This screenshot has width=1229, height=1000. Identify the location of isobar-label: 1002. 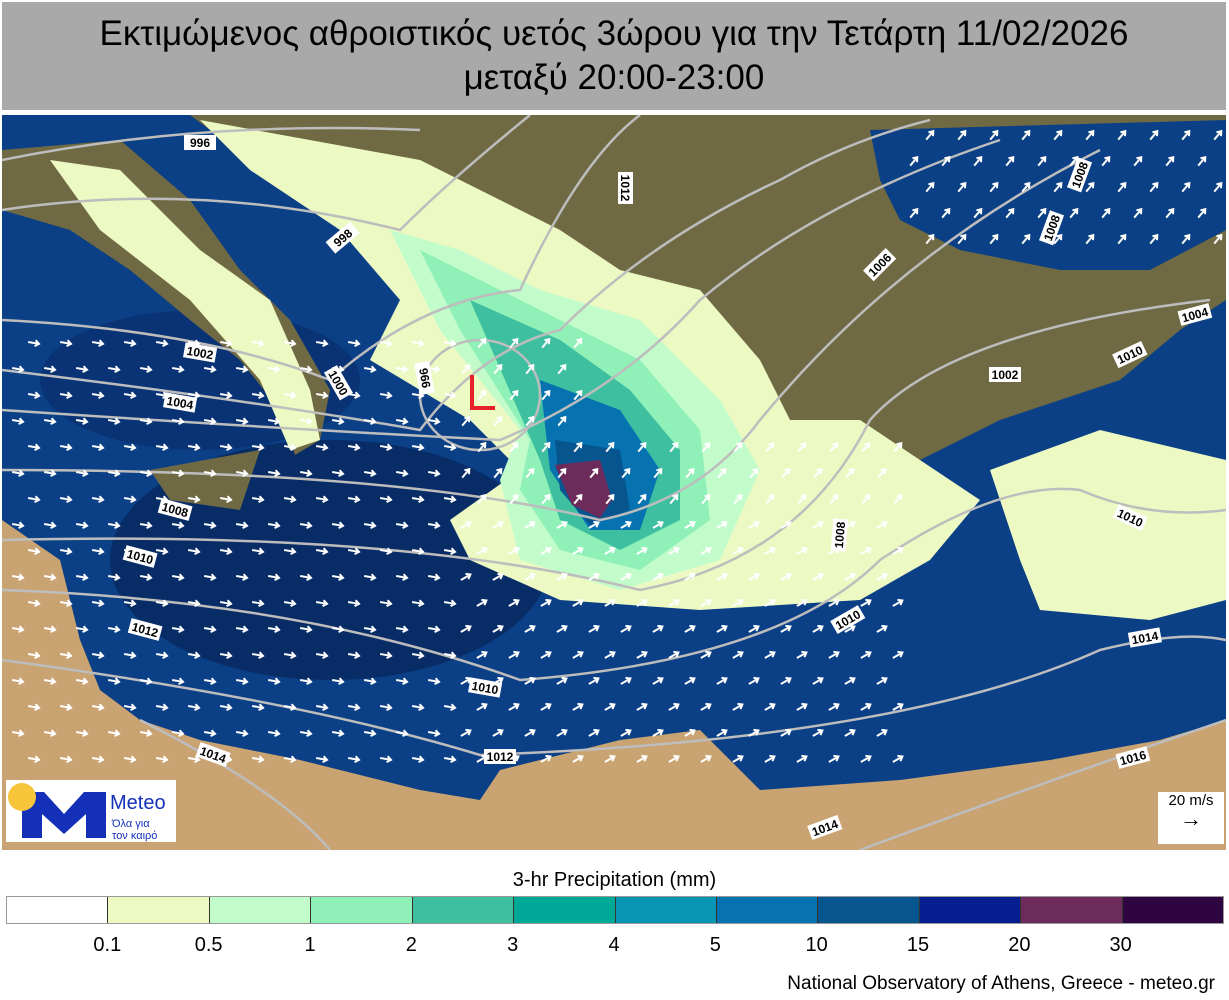
(200, 352).